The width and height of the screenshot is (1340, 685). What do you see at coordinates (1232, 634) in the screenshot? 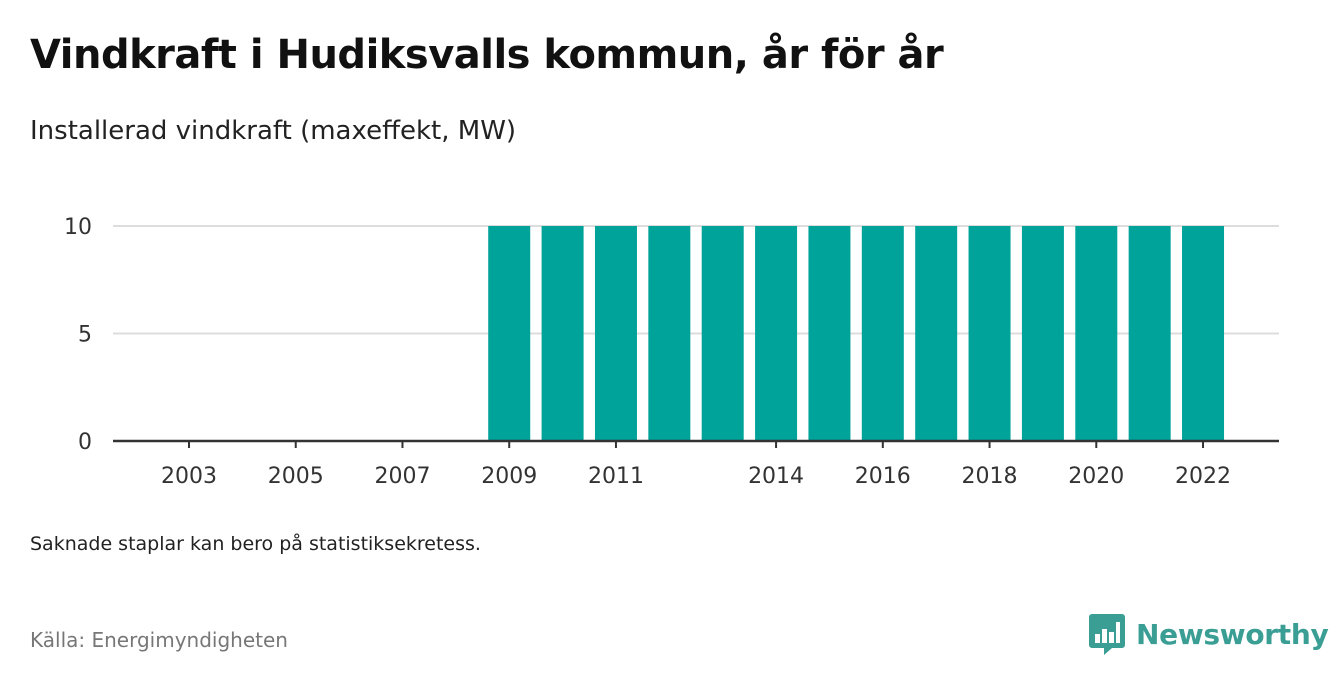
I see `brand-name: Newsworthy` at bounding box center [1232, 634].